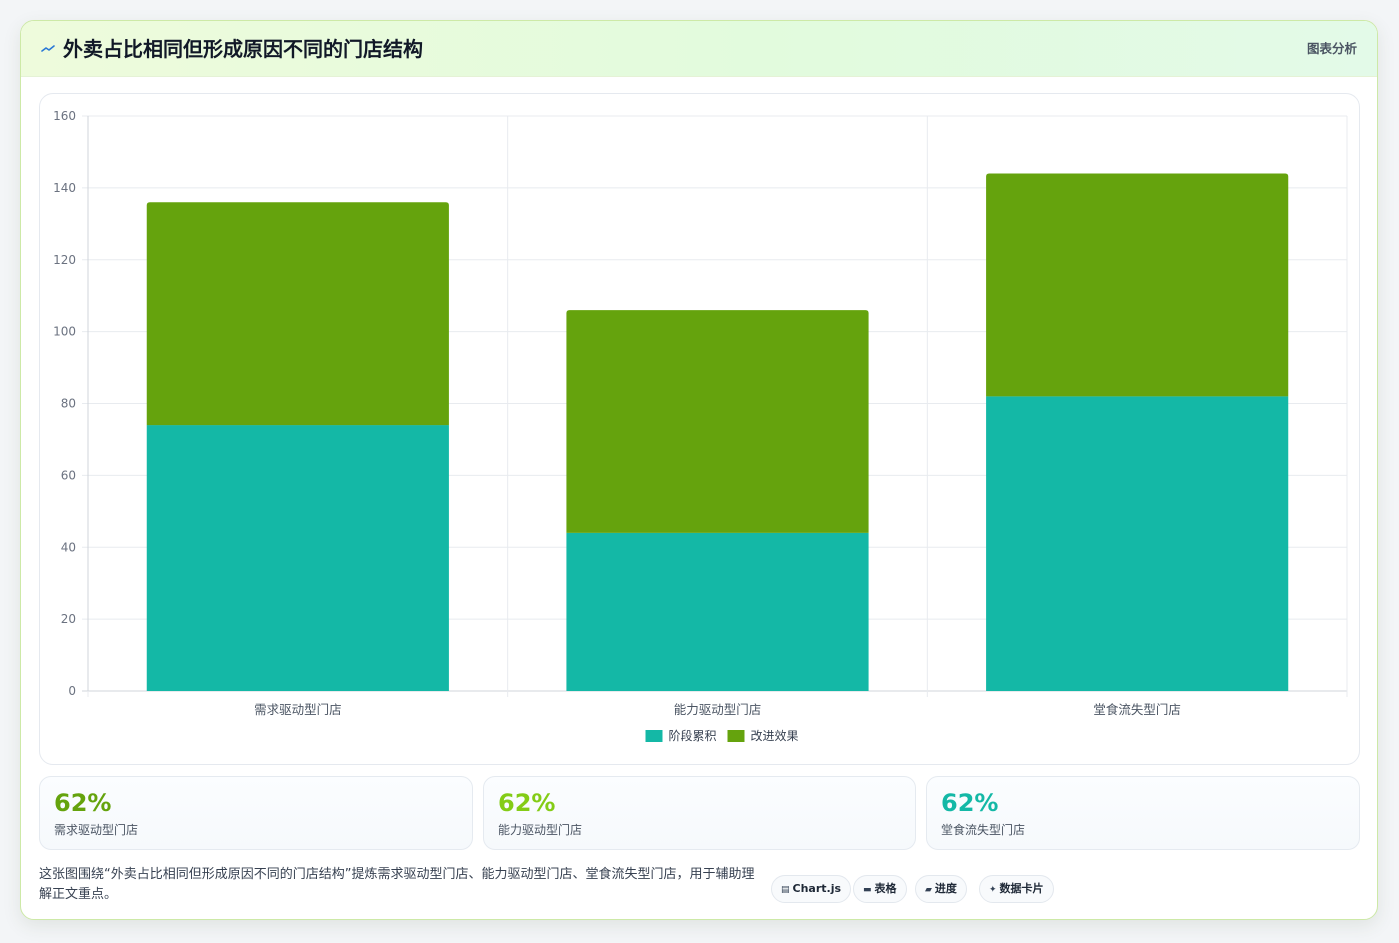 Image resolution: width=1399 pixels, height=943 pixels. I want to click on stat-card-dine-in-loss: 62% 堂食流失型门店, so click(1143, 813).